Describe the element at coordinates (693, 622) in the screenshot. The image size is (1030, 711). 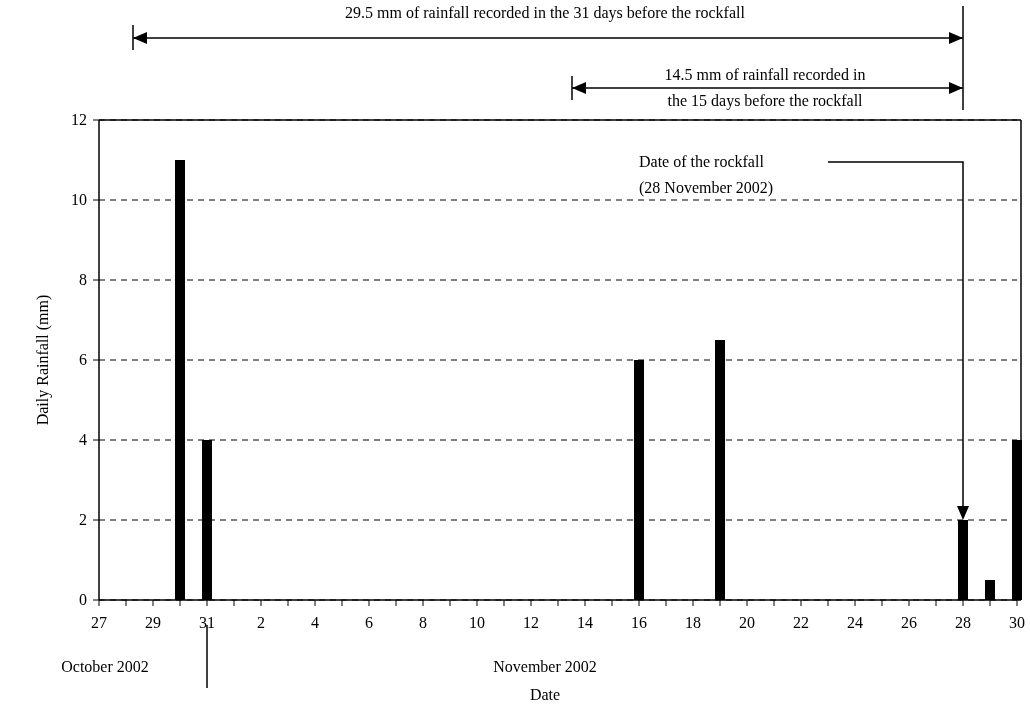
I see `x-tick-label: 18` at that location.